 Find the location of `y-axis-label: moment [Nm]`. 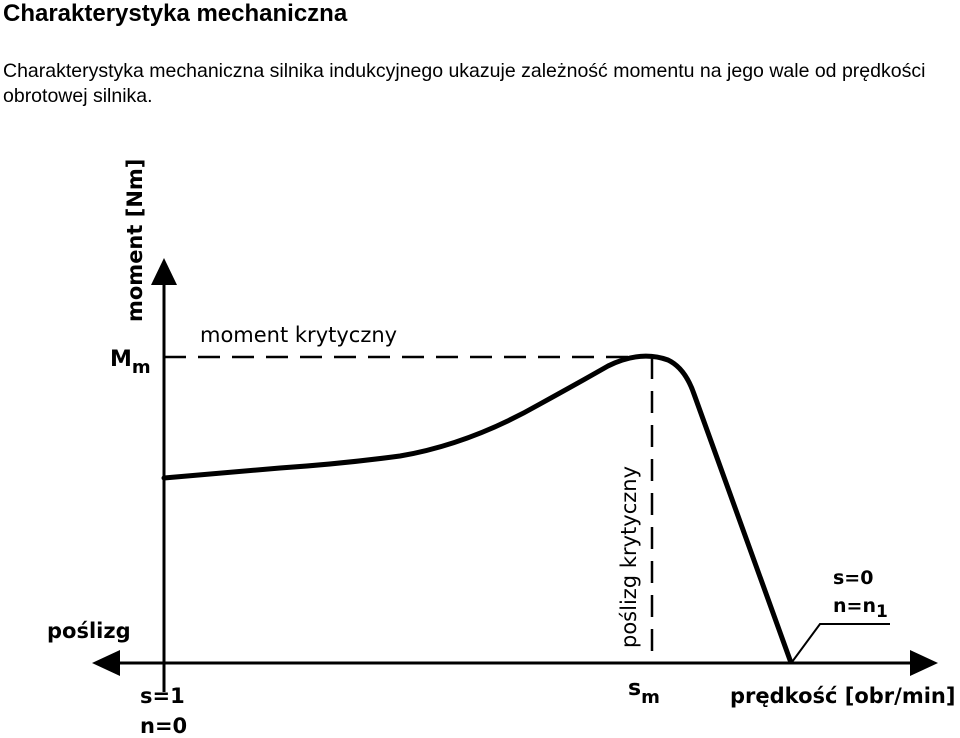

y-axis-label: moment [Nm] is located at coordinates (135, 240).